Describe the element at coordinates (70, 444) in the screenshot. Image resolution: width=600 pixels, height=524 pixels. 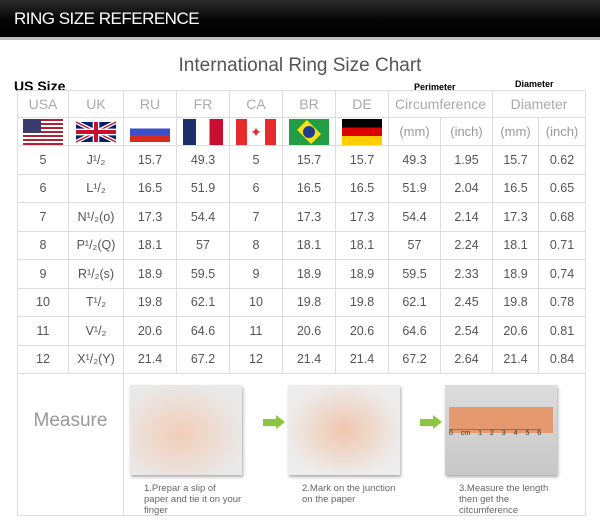
I see `measure-label: Measure` at that location.